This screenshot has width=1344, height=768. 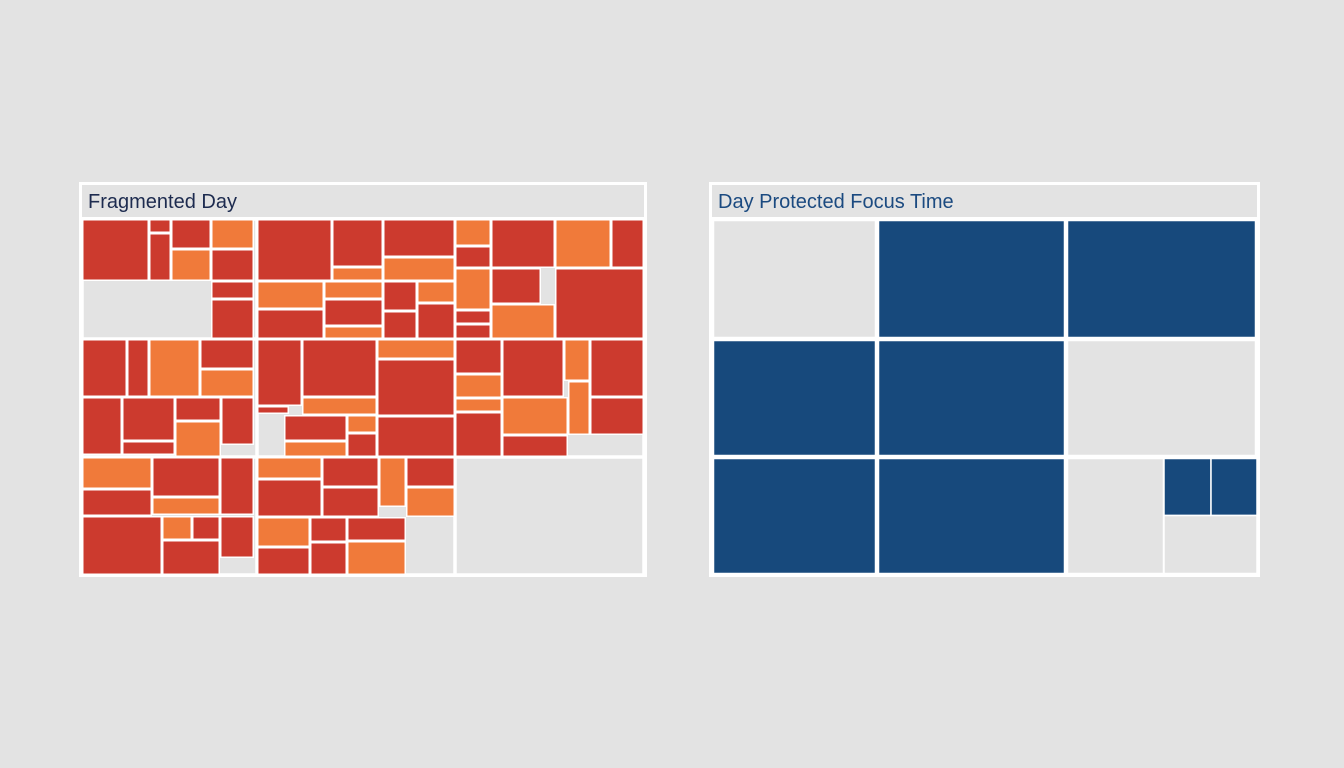 I want to click on fragmented-day-title: Fragmented Day, so click(x=162, y=202).